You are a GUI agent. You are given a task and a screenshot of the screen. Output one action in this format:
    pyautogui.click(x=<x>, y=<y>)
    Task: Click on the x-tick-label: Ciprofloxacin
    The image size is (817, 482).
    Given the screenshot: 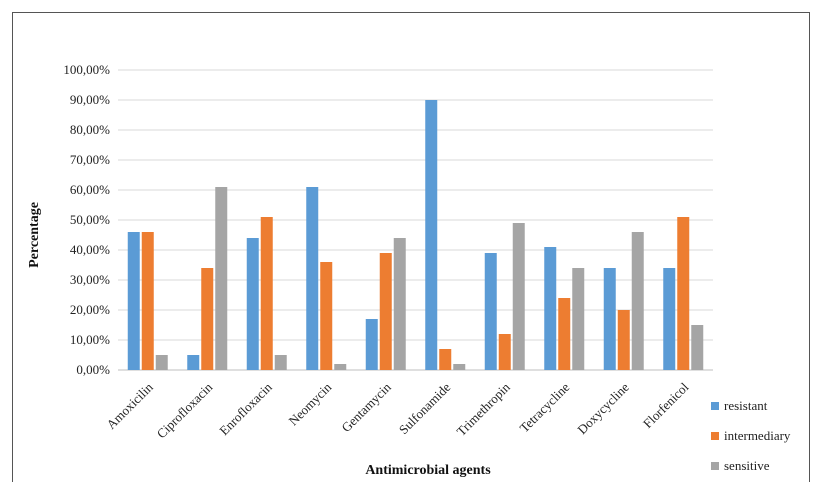 What is the action you would take?
    pyautogui.click(x=185, y=410)
    